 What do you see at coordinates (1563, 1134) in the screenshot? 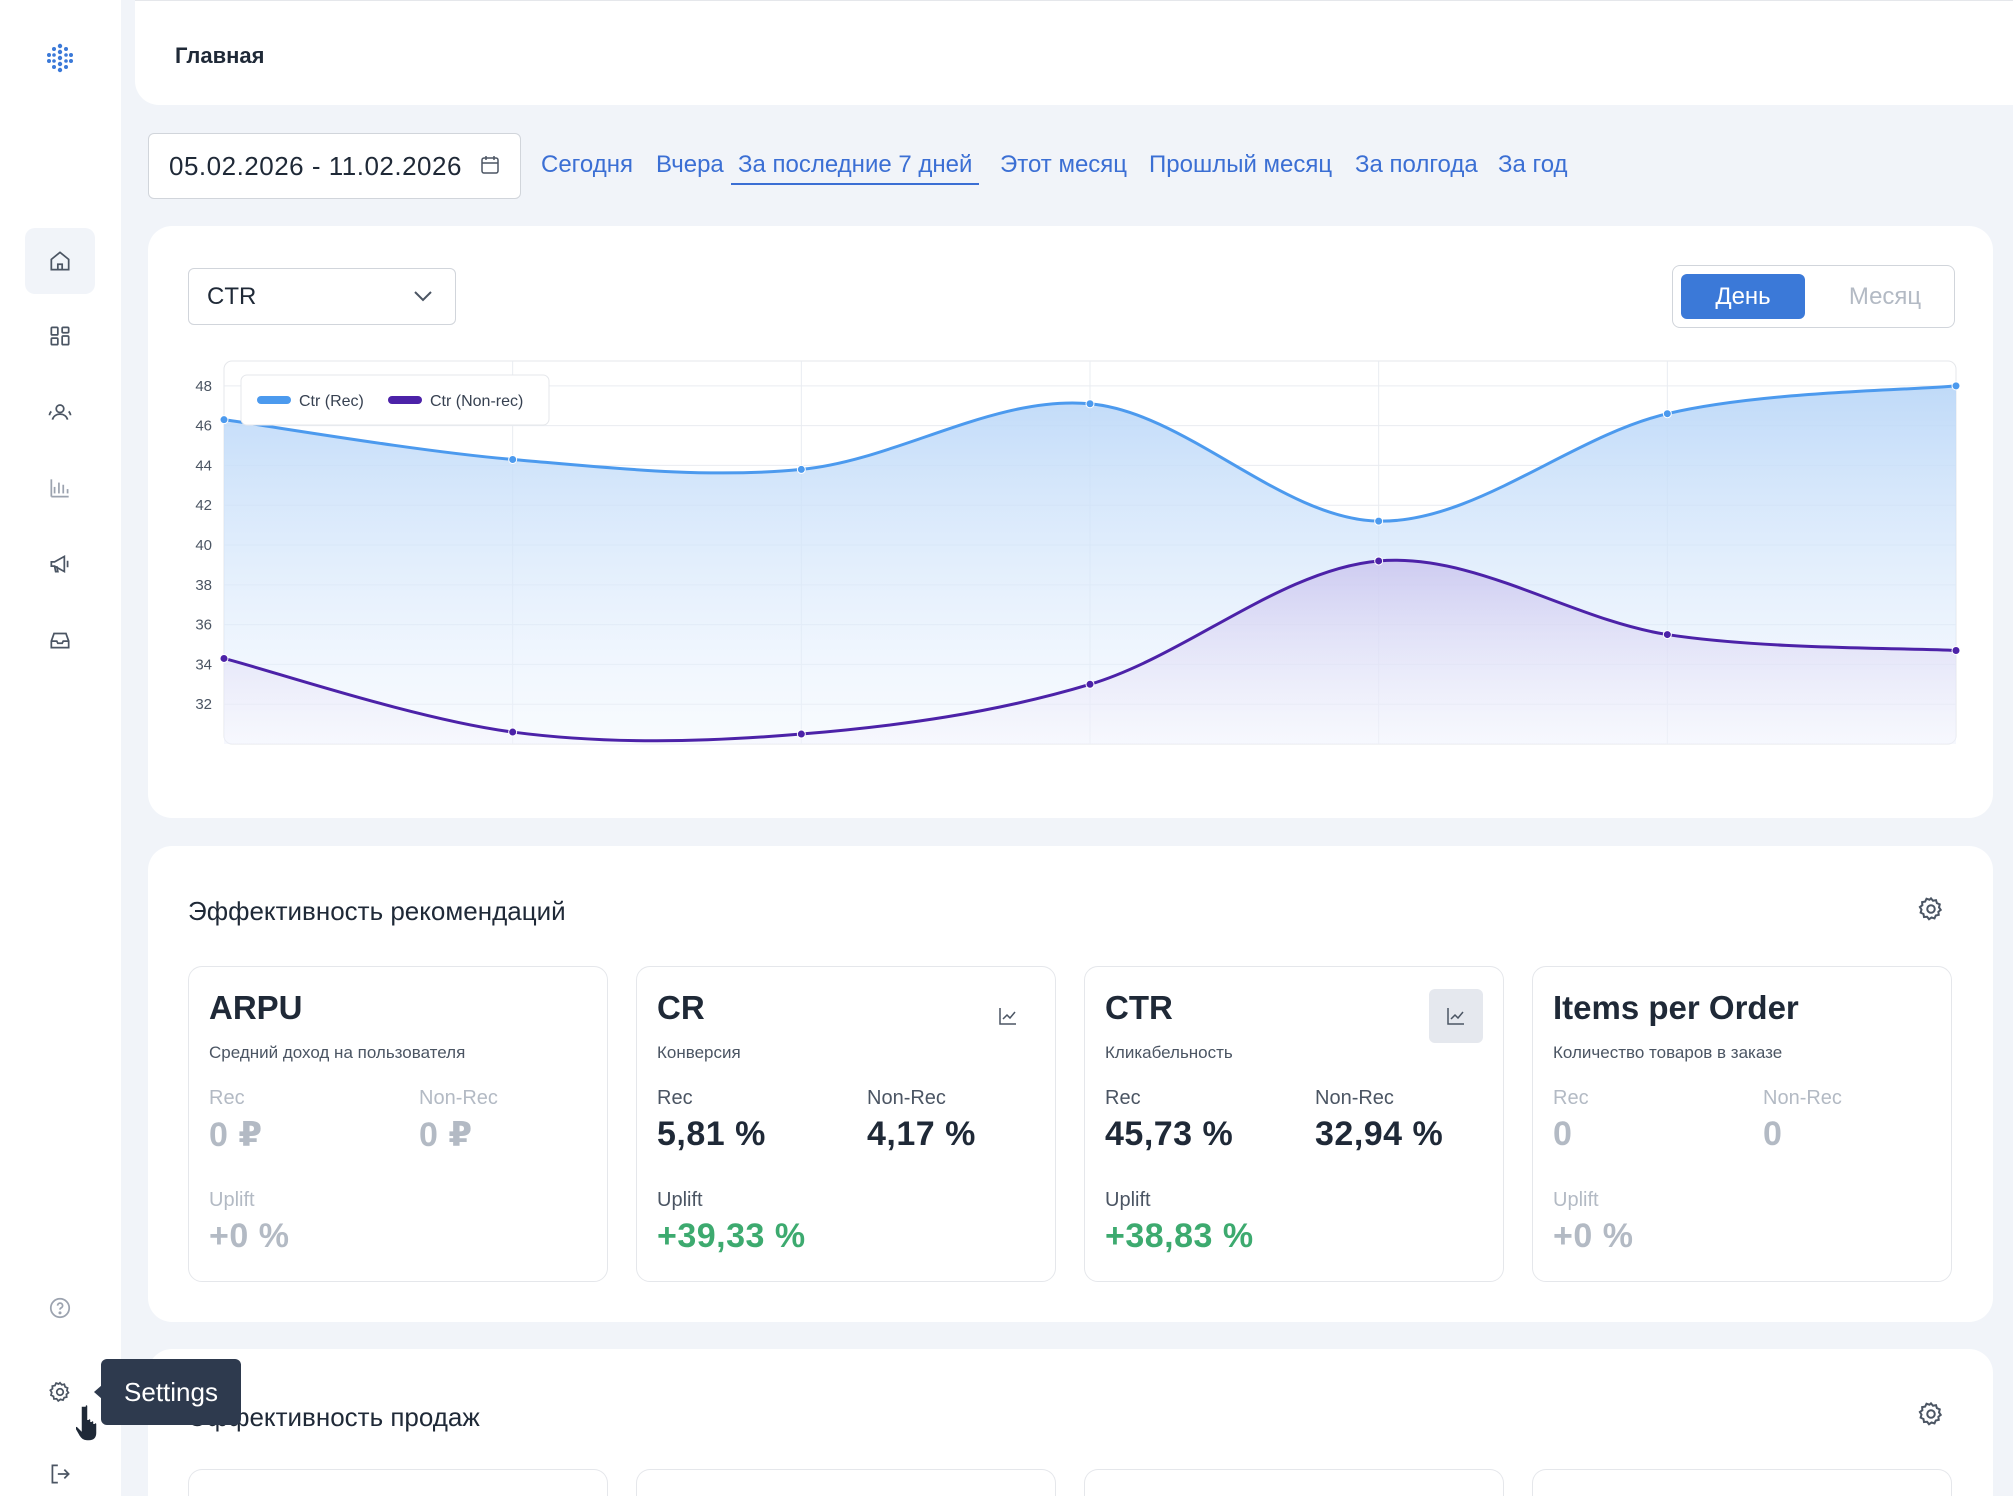
I see `kpi-rec-value: 0` at bounding box center [1563, 1134].